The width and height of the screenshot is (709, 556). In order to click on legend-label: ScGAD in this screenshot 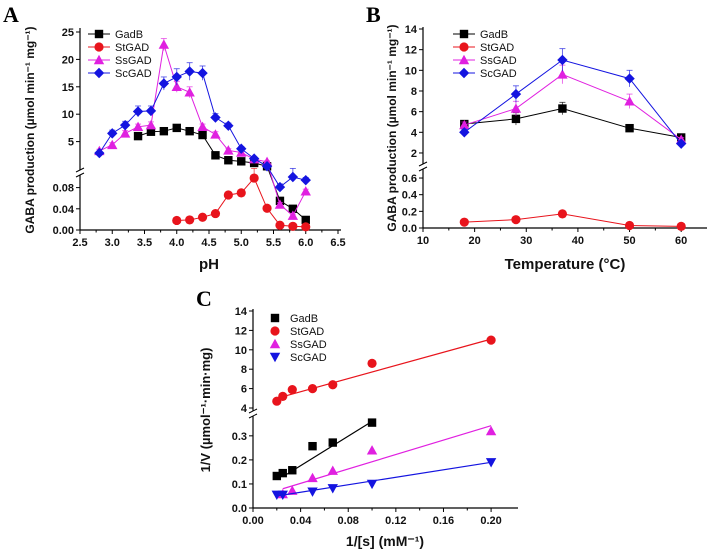, I will do `click(133, 74)`.